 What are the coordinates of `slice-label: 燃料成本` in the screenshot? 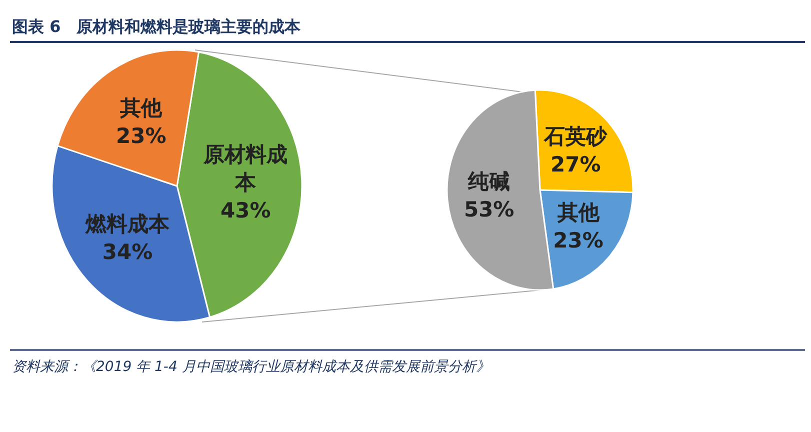 It's located at (127, 224).